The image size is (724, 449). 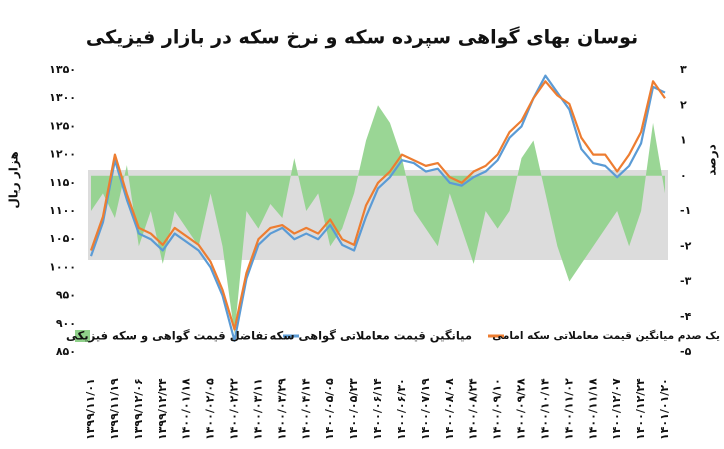 What do you see at coordinates (62, 125) in the screenshot?
I see `y-tick-label: ۱۲۵۰` at bounding box center [62, 125].